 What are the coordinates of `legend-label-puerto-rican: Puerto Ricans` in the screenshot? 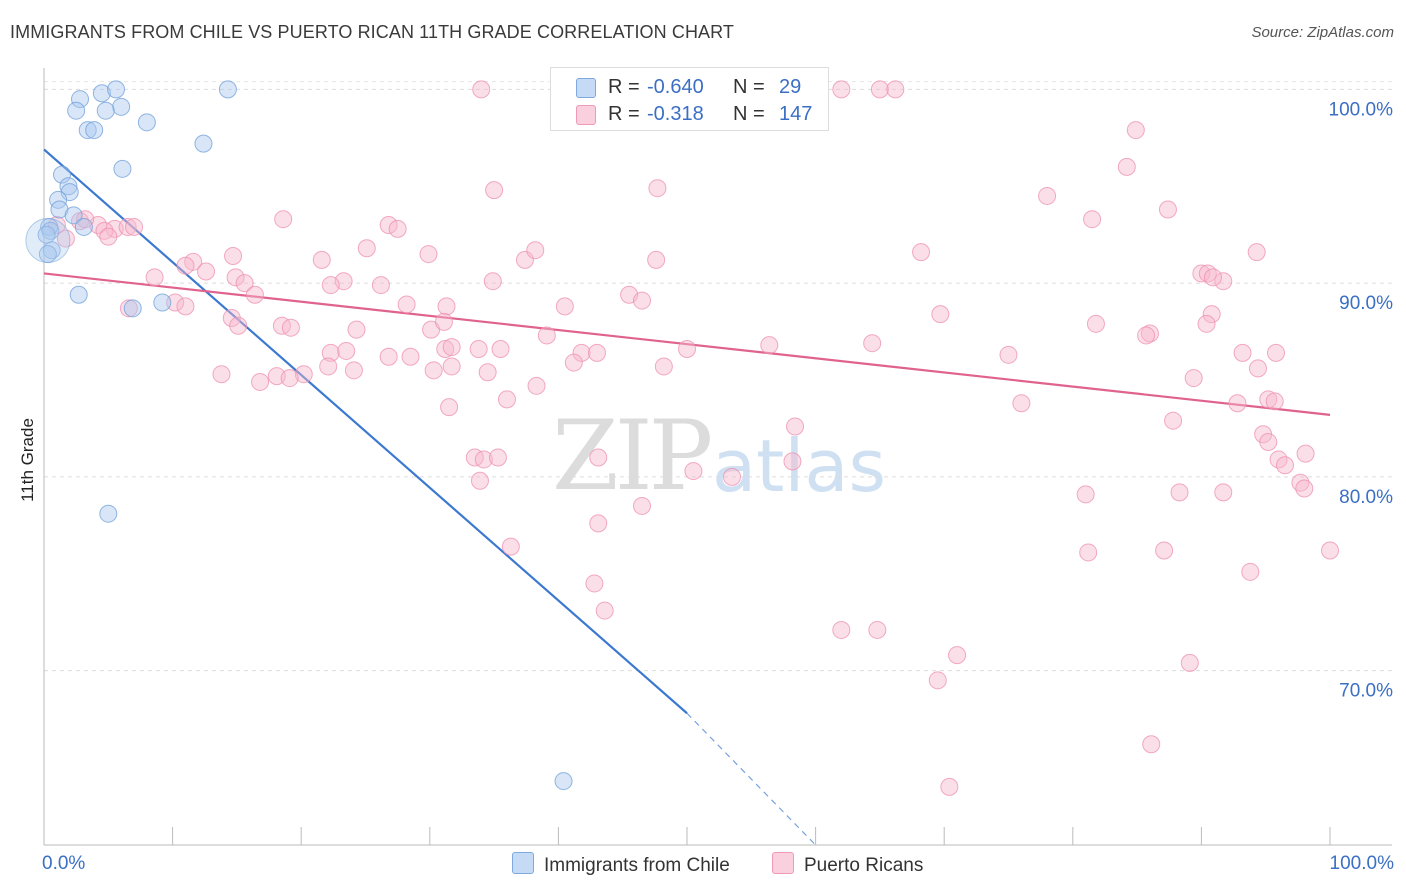 It's located at (864, 865).